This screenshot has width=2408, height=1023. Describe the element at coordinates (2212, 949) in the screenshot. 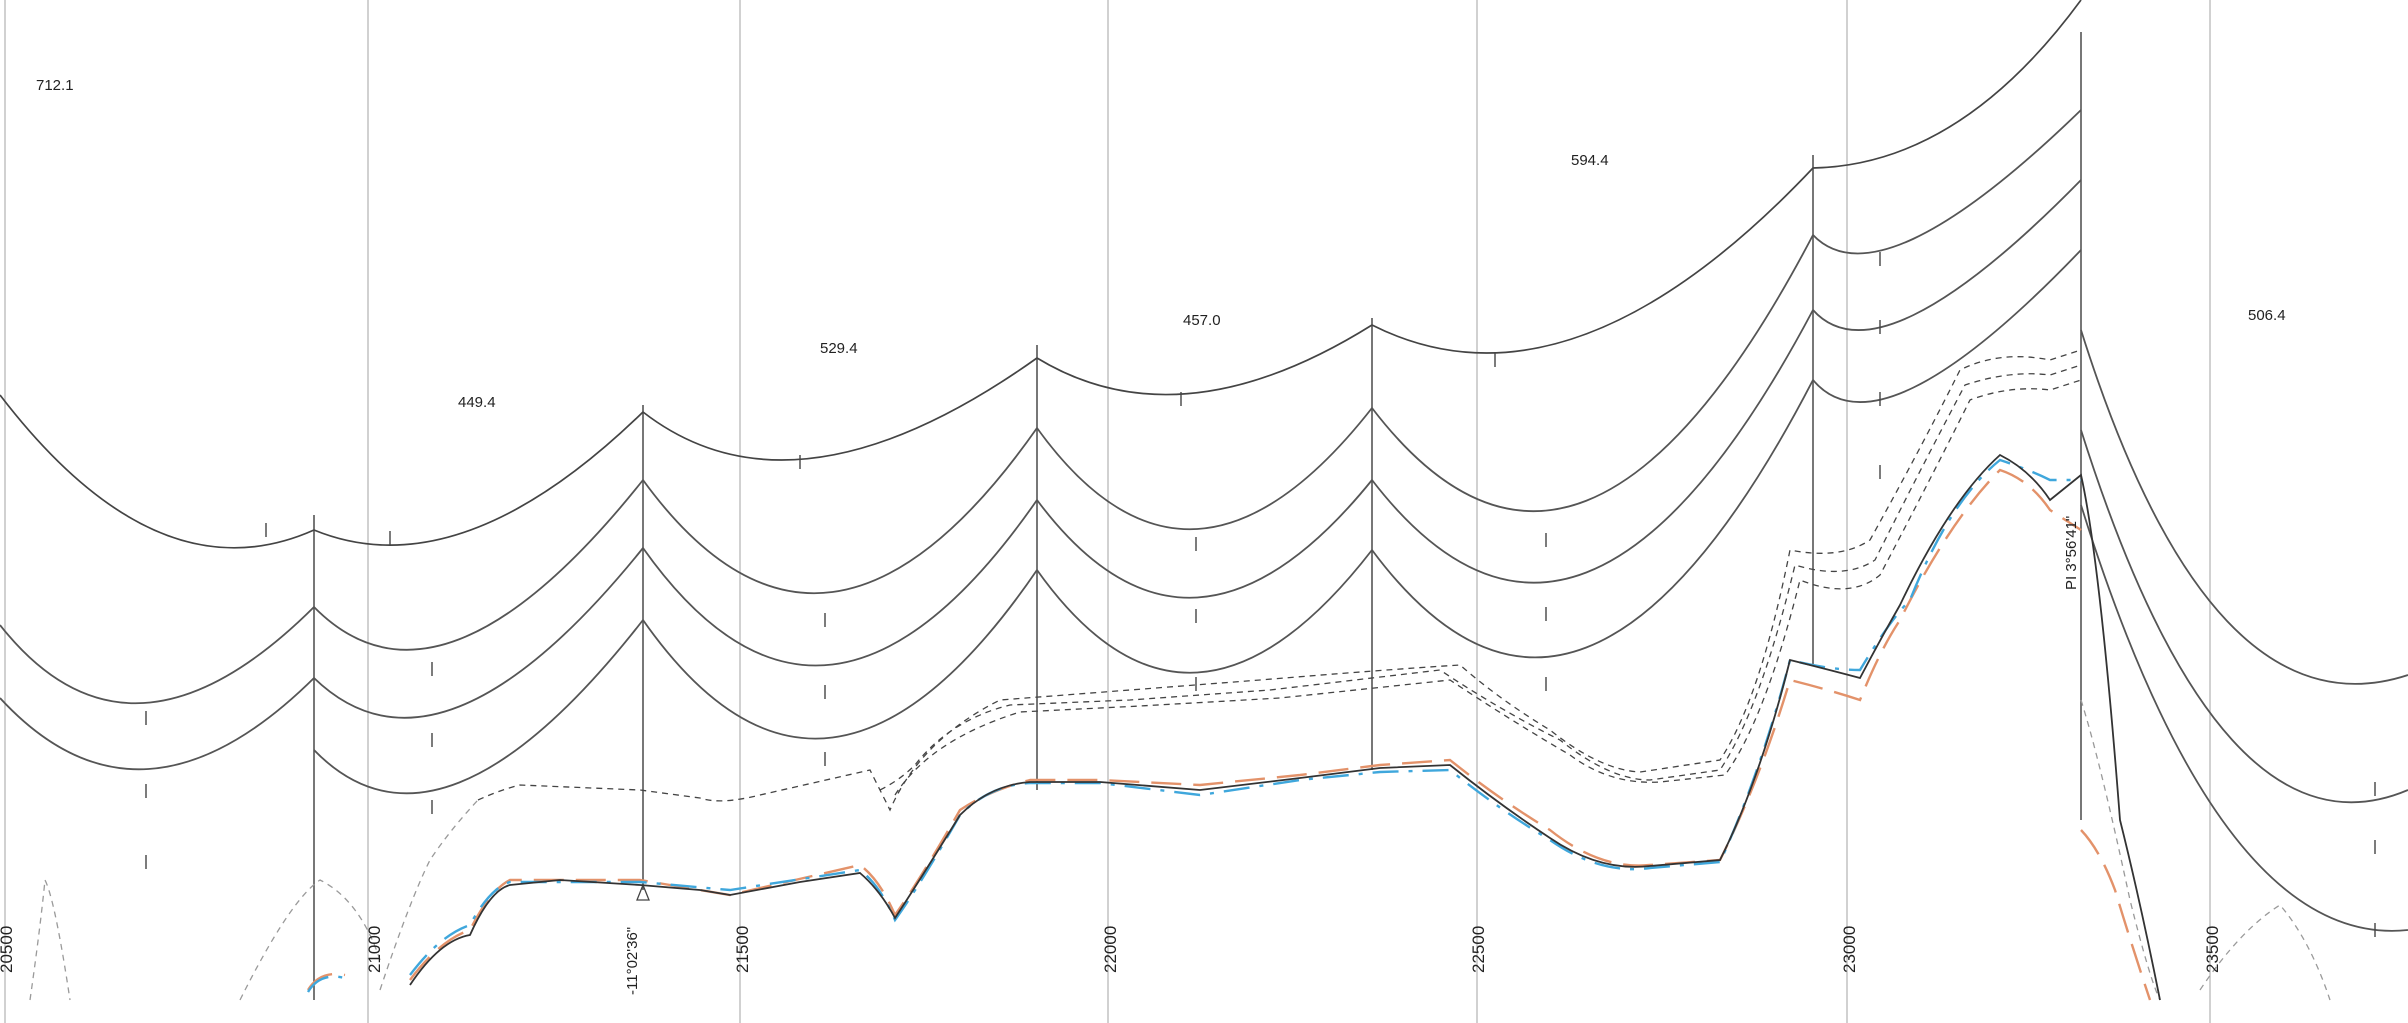

I see `station-label-23500: 23500` at that location.